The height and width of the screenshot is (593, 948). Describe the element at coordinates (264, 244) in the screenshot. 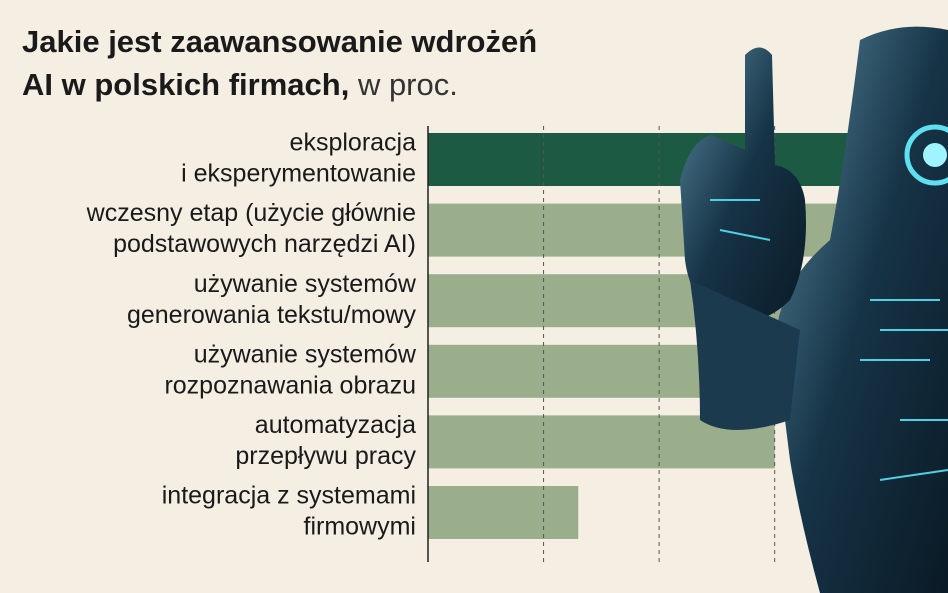

I see `category-label: podstawowych narzędzi AI)` at that location.